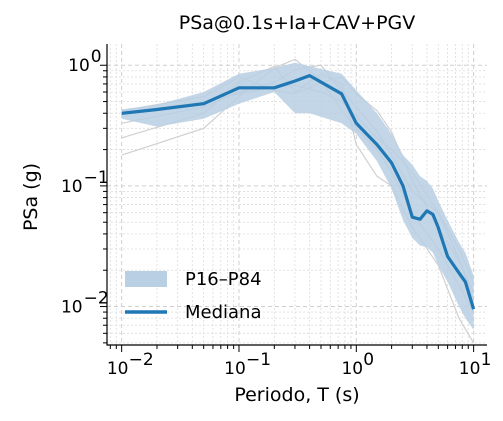 This screenshot has width=503, height=421. What do you see at coordinates (368, 360) in the screenshot?
I see `x-tick-exponent: 0` at bounding box center [368, 360].